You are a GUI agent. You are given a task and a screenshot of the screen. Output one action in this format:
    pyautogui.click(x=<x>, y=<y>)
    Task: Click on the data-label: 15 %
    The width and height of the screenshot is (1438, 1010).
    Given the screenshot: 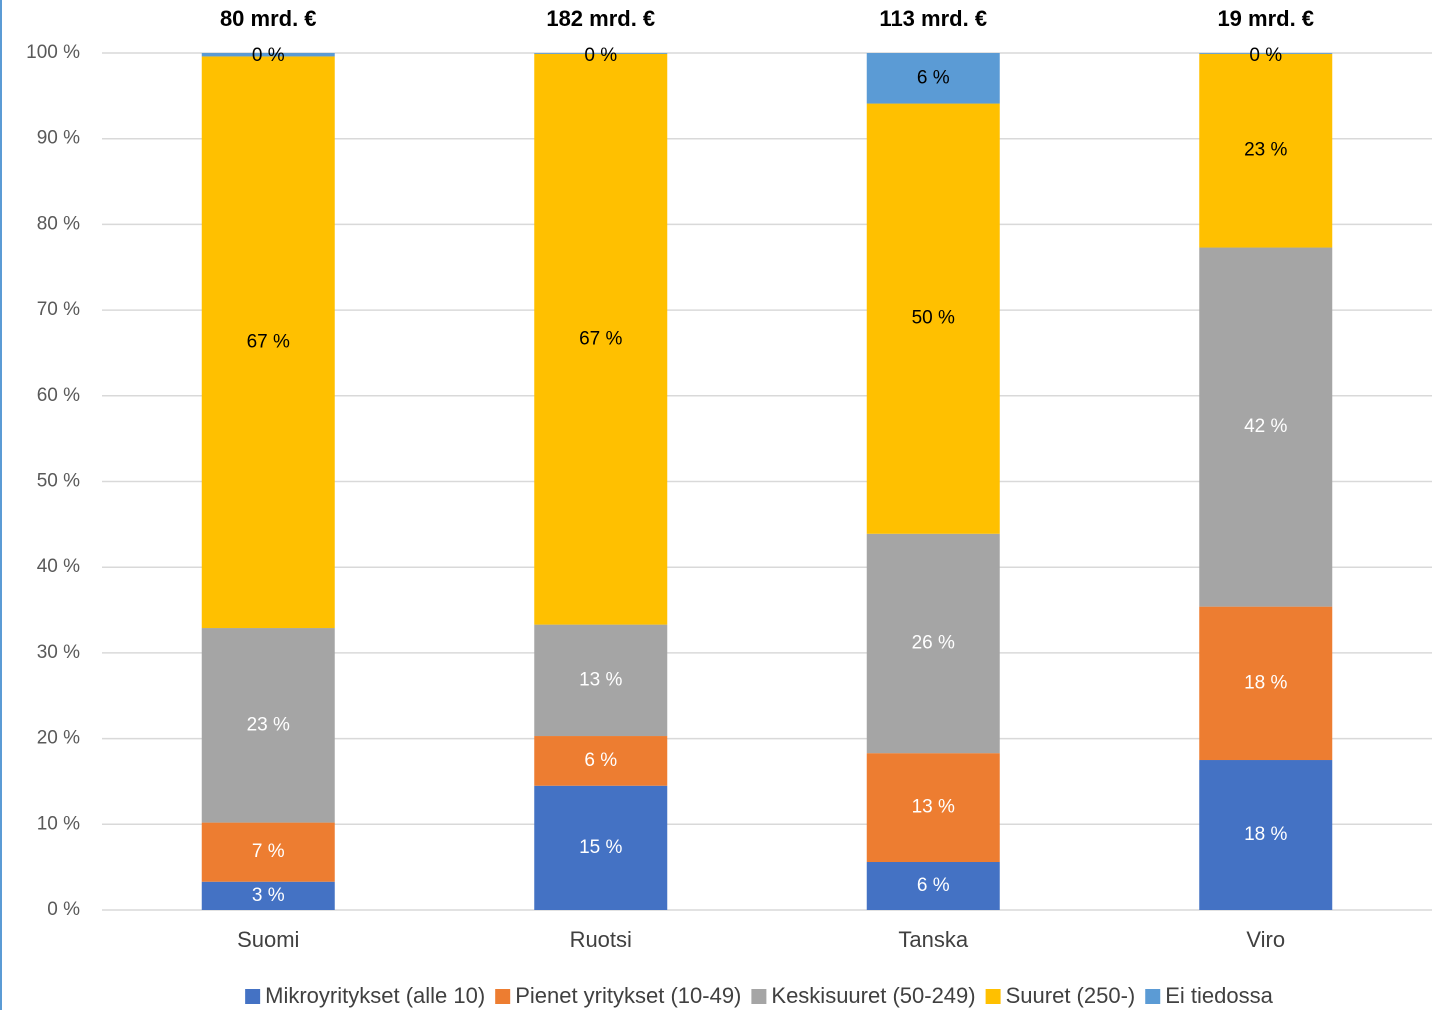 What is the action you would take?
    pyautogui.click(x=600, y=847)
    